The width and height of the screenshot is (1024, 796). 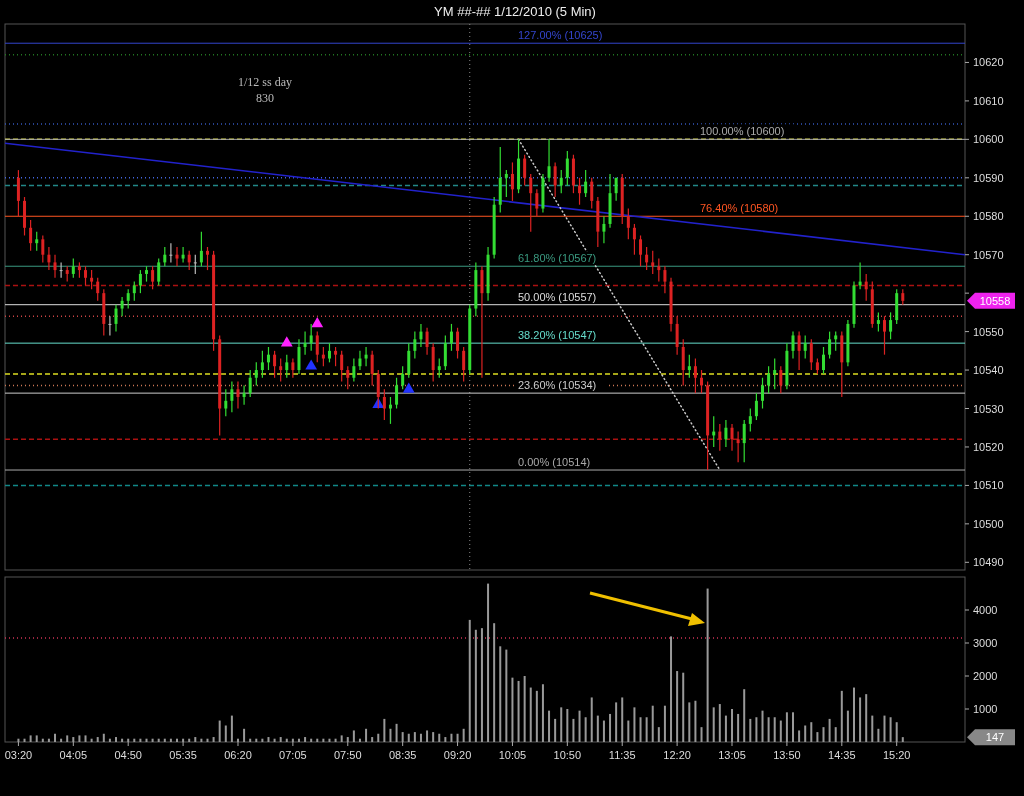 What do you see at coordinates (402, 755) in the screenshot?
I see `x-tick-label: 08:35` at bounding box center [402, 755].